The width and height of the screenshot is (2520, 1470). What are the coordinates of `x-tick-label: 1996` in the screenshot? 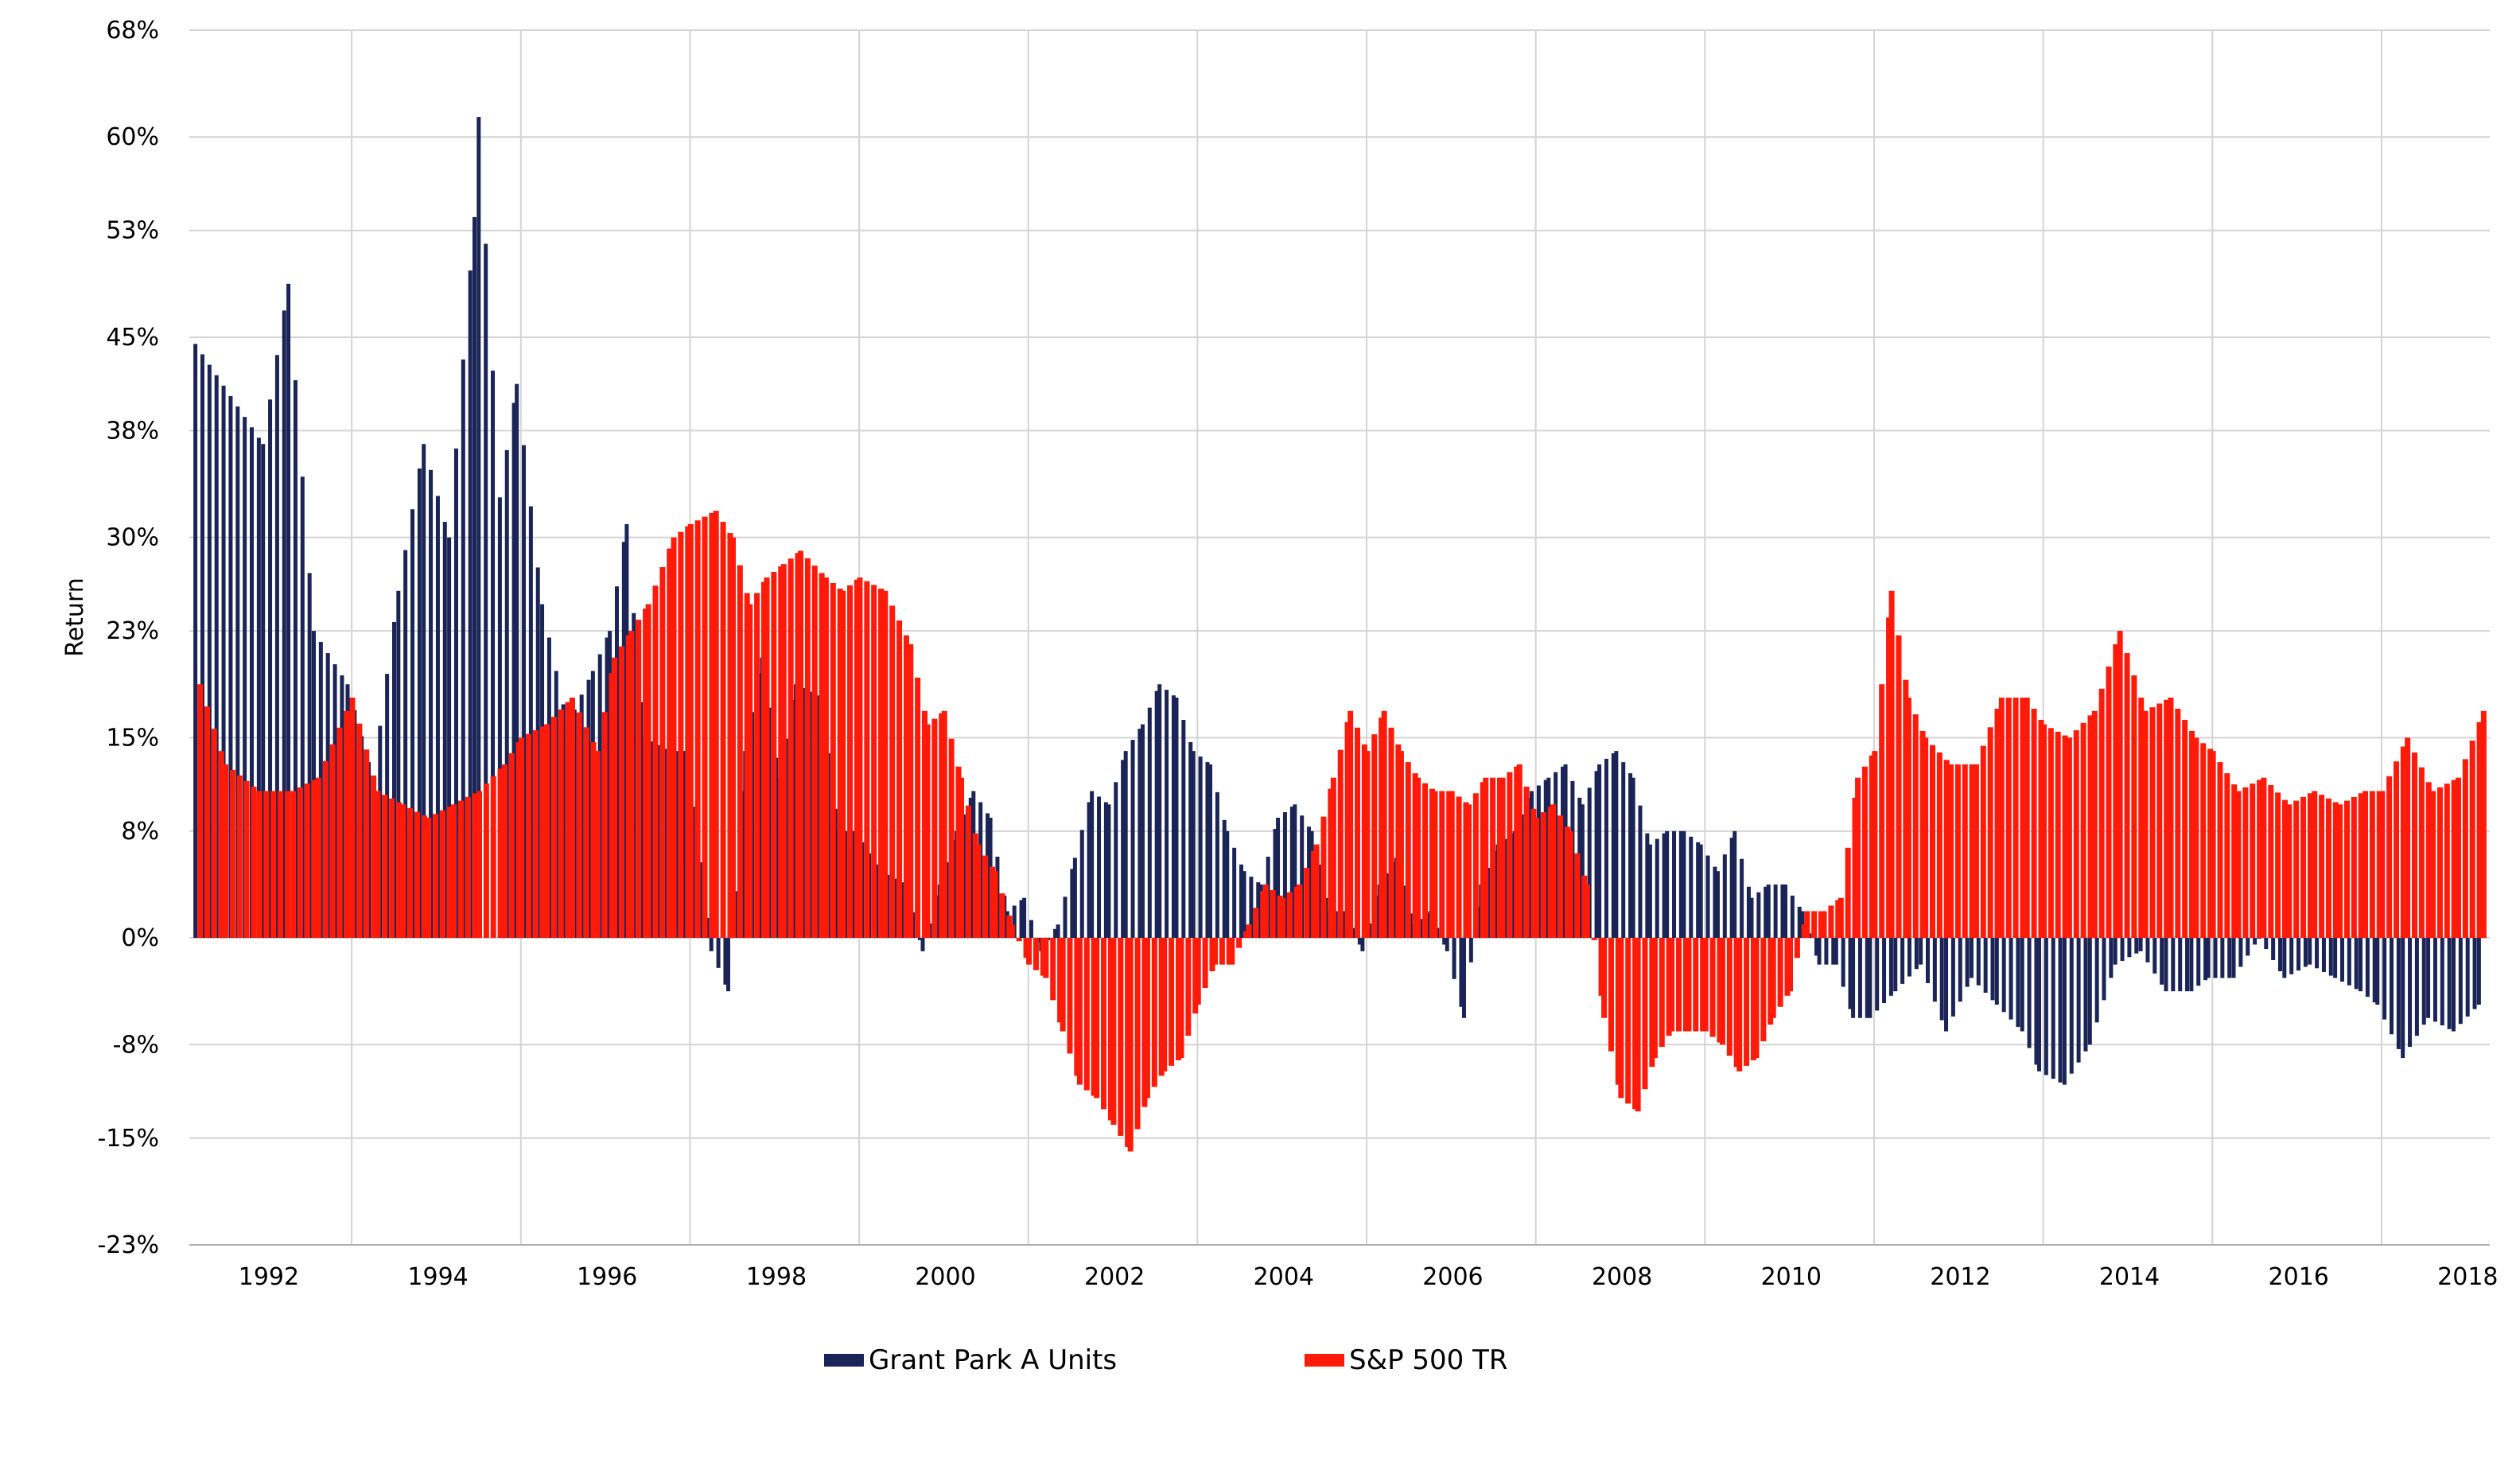 It's located at (607, 1277).